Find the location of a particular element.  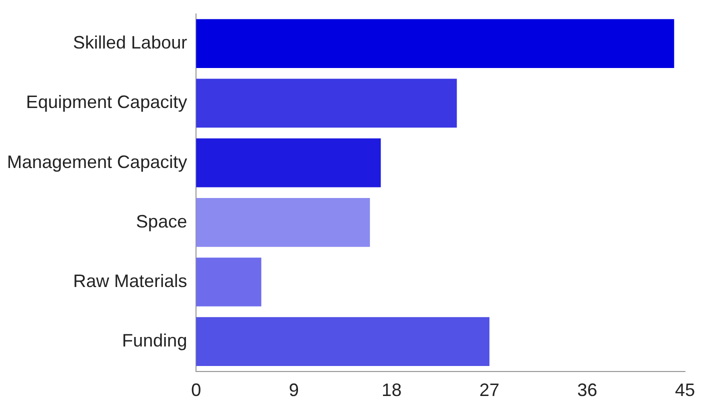

y-tick-label: Space is located at coordinates (162, 221).